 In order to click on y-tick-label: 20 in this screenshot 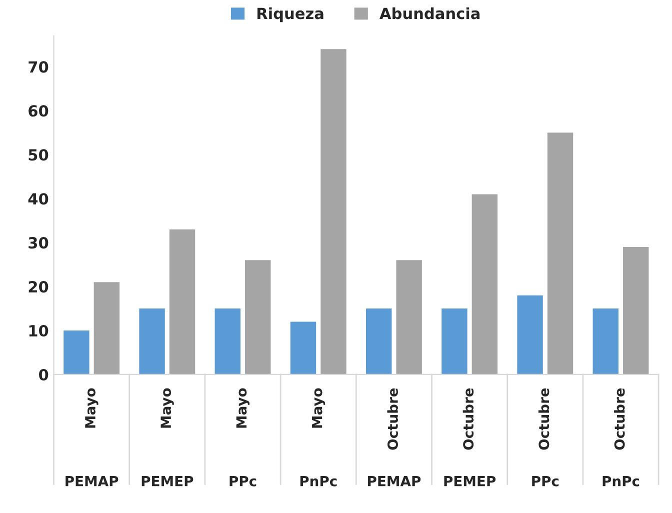, I will do `click(38, 287)`.